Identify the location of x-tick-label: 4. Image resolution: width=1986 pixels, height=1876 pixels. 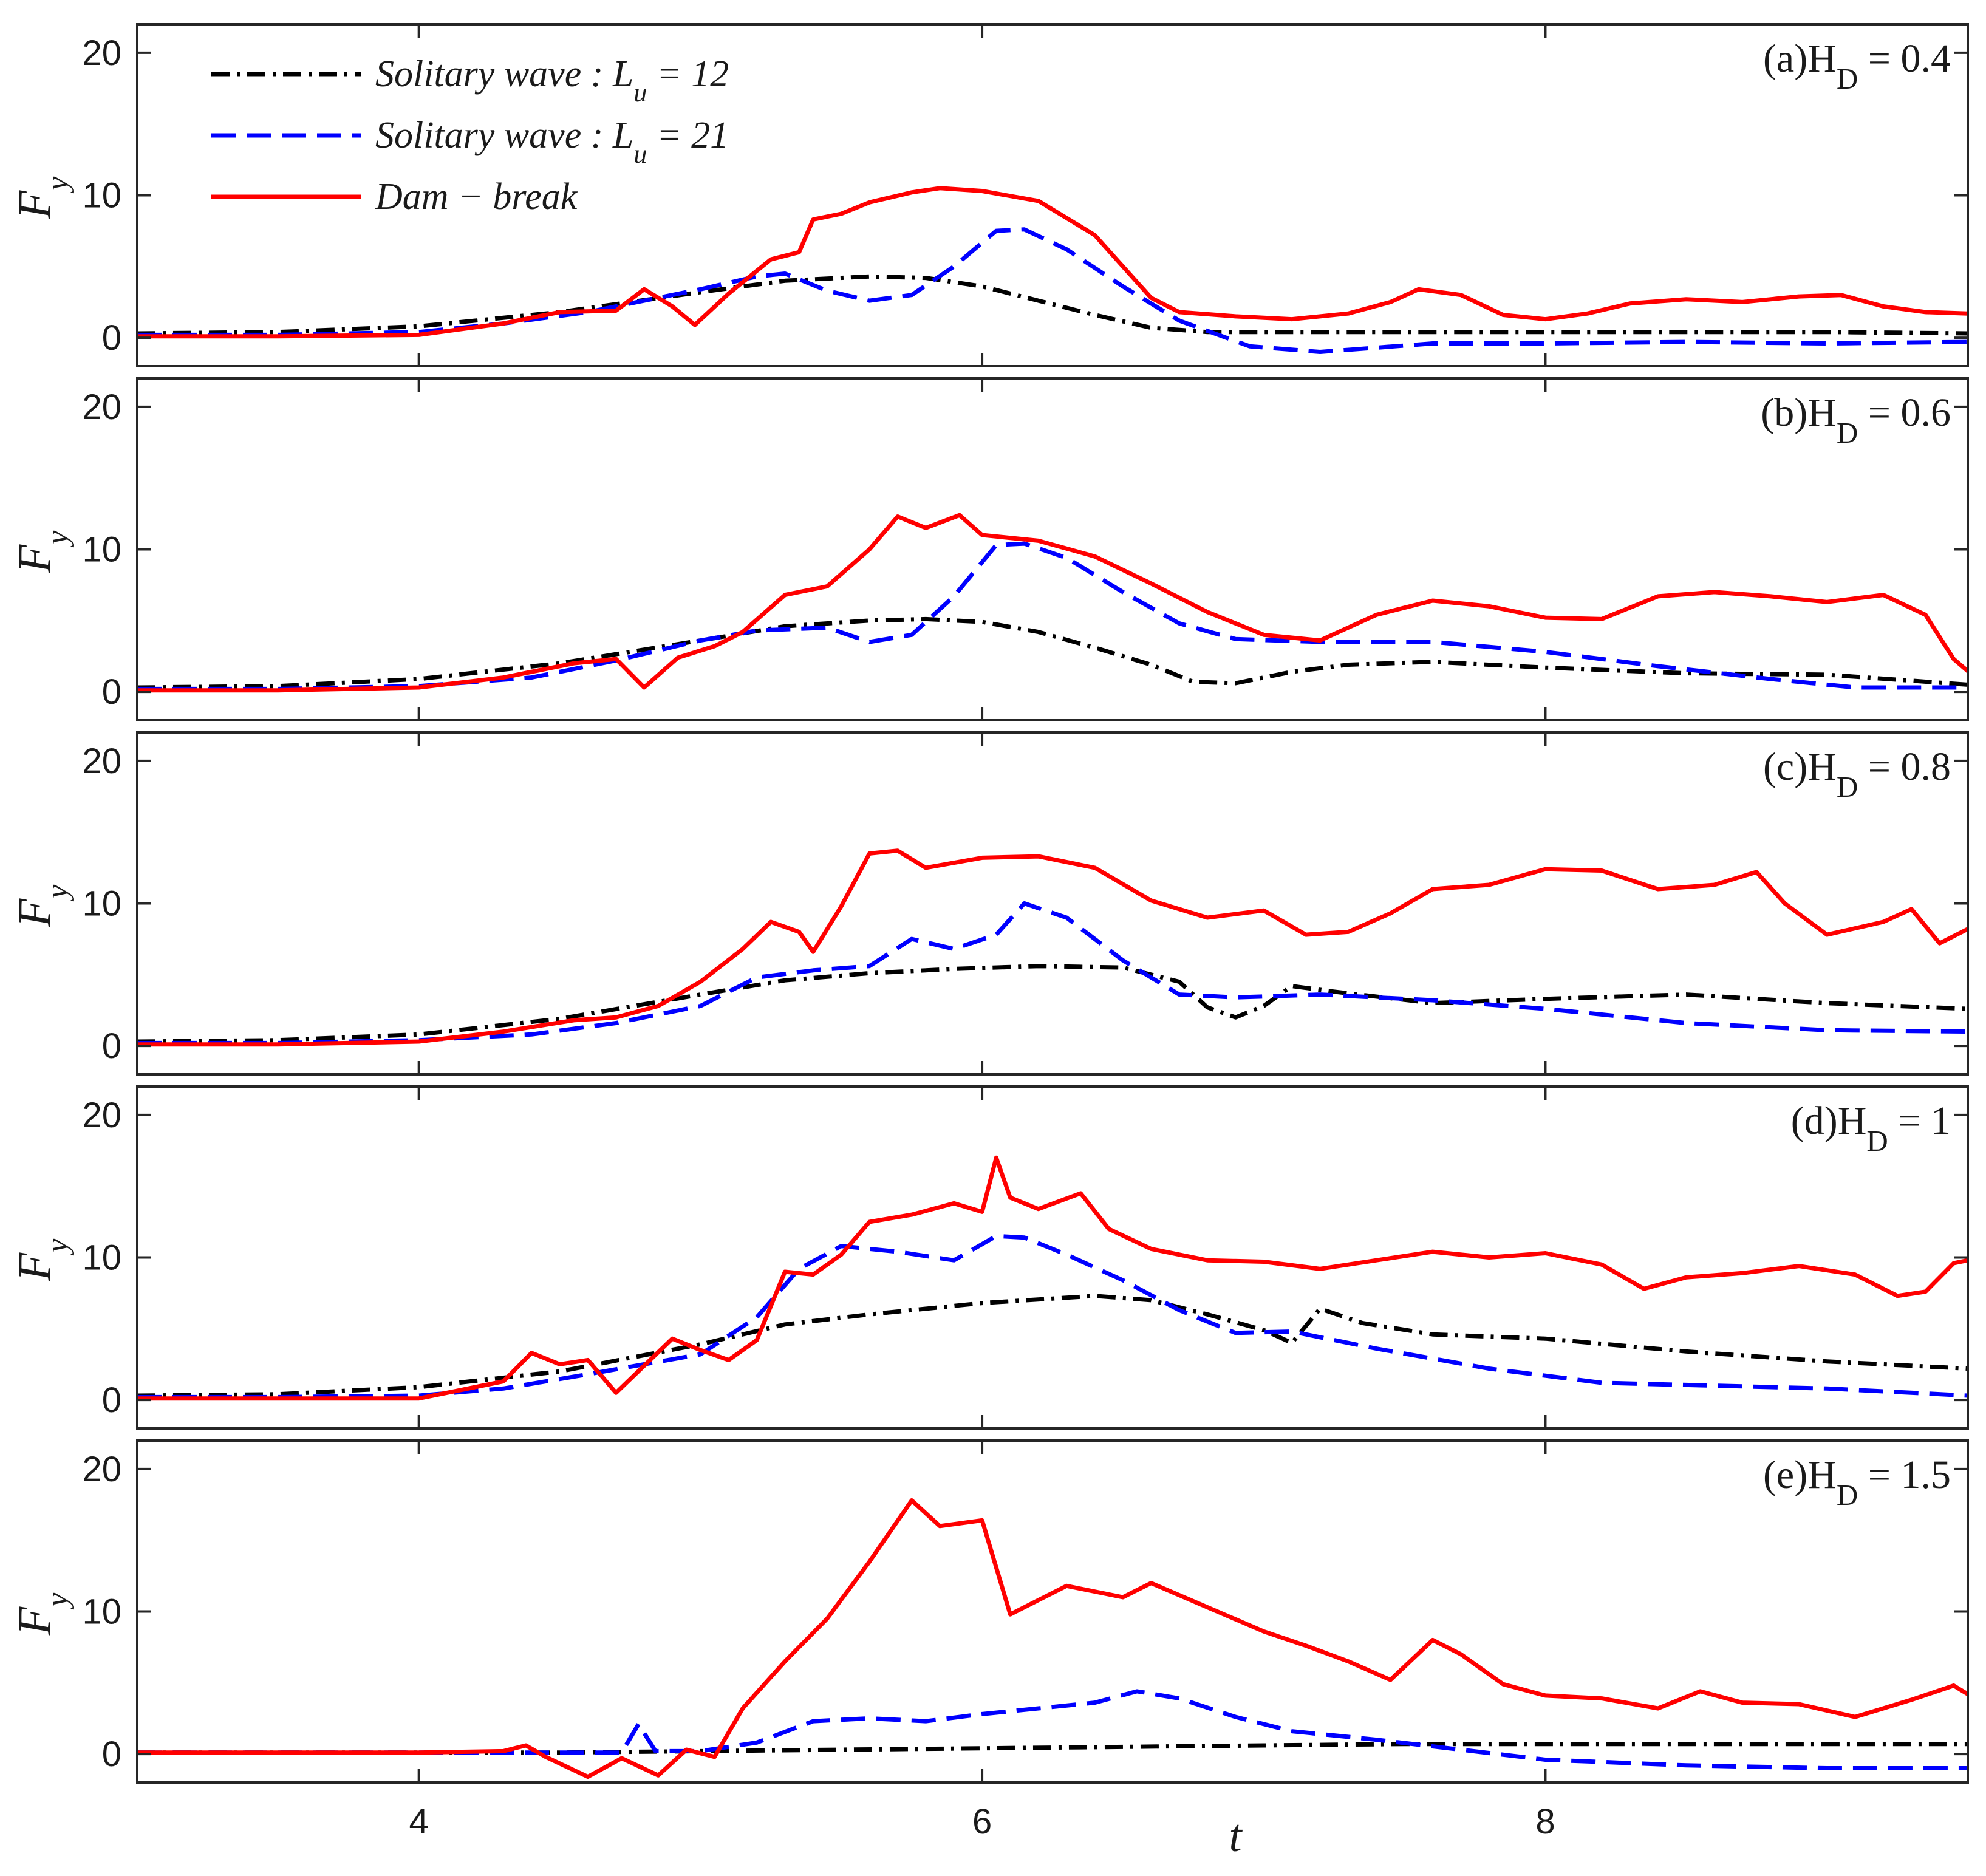
(419, 1821).